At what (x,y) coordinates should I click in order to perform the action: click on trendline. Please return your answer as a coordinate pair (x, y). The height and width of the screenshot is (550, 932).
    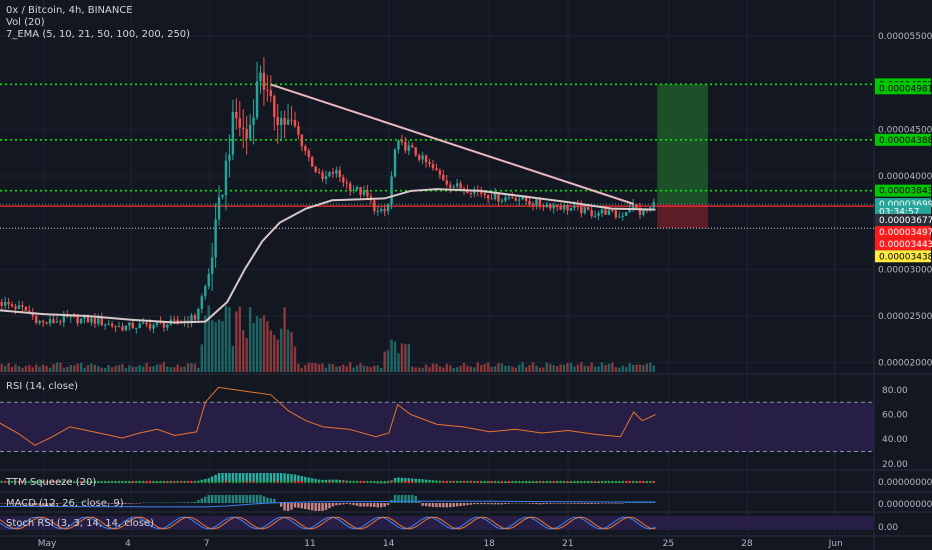
    Looking at the image, I should click on (452, 144).